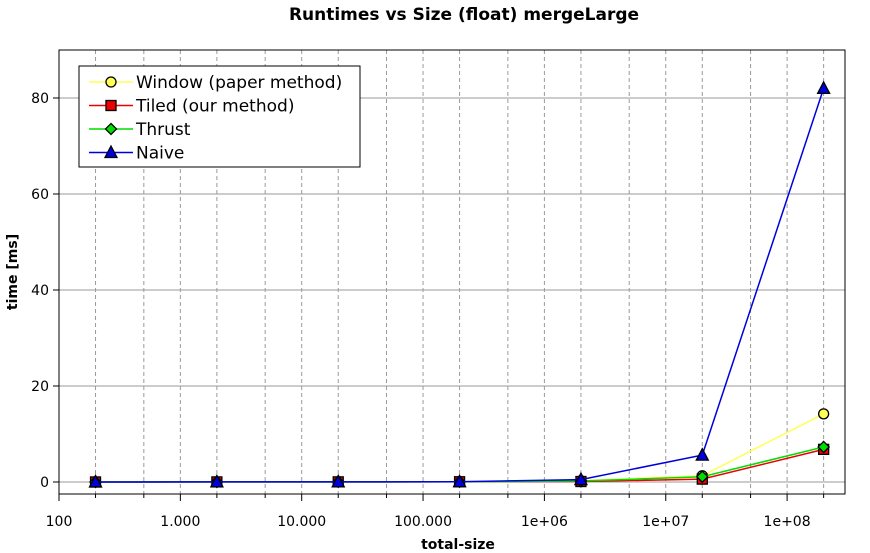 The image size is (870, 553). I want to click on y-tick-label: 60, so click(40, 195).